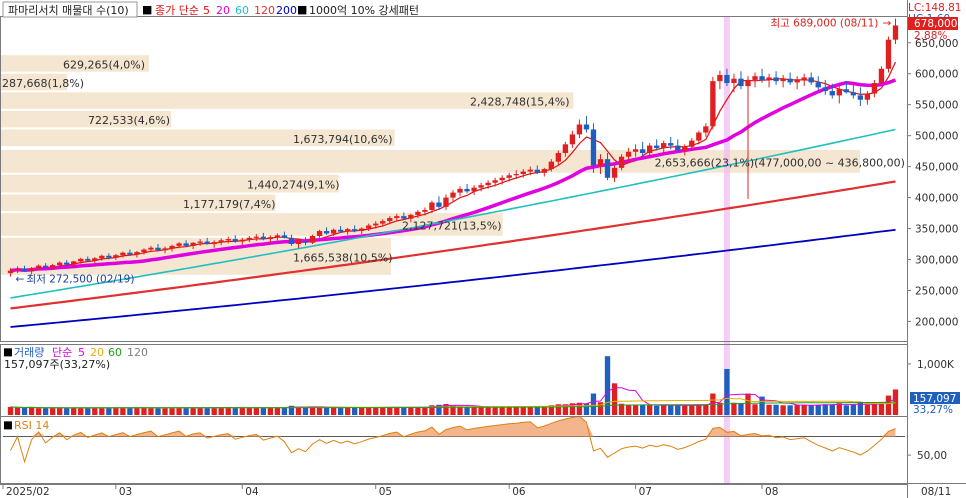 The height and width of the screenshot is (498, 966). What do you see at coordinates (936, 492) in the screenshot?
I see `x-end-label: 08/11` at bounding box center [936, 492].